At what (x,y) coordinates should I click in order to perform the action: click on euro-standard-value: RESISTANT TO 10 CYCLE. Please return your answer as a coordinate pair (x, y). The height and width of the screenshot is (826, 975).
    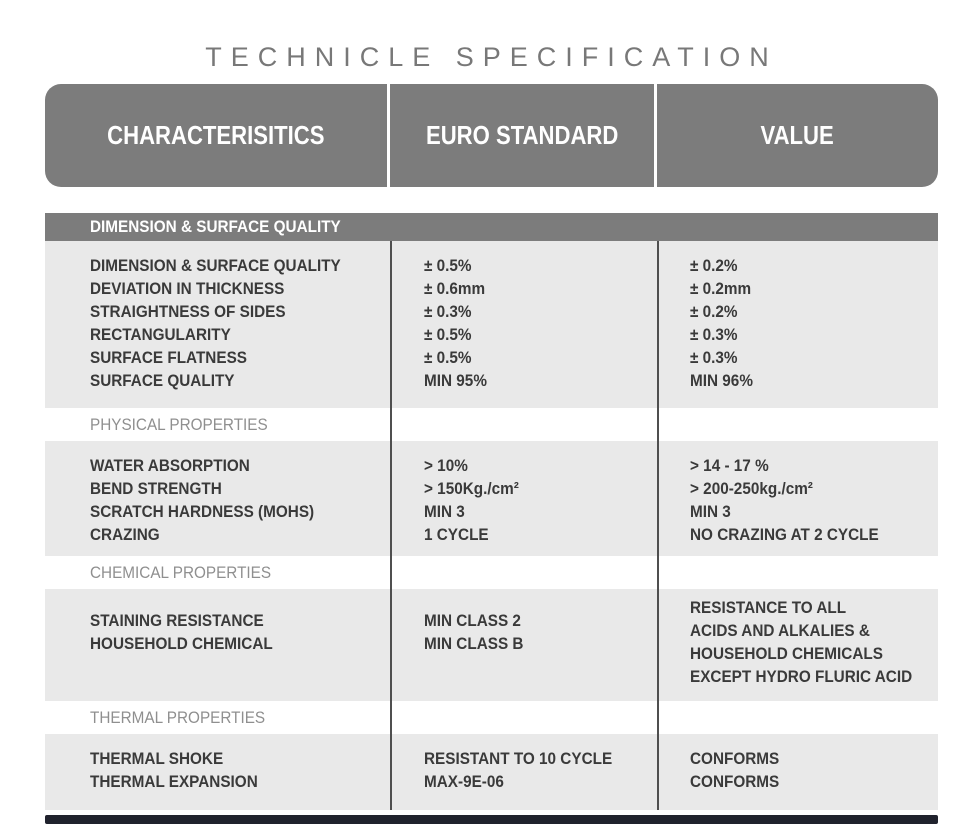
    Looking at the image, I should click on (518, 758).